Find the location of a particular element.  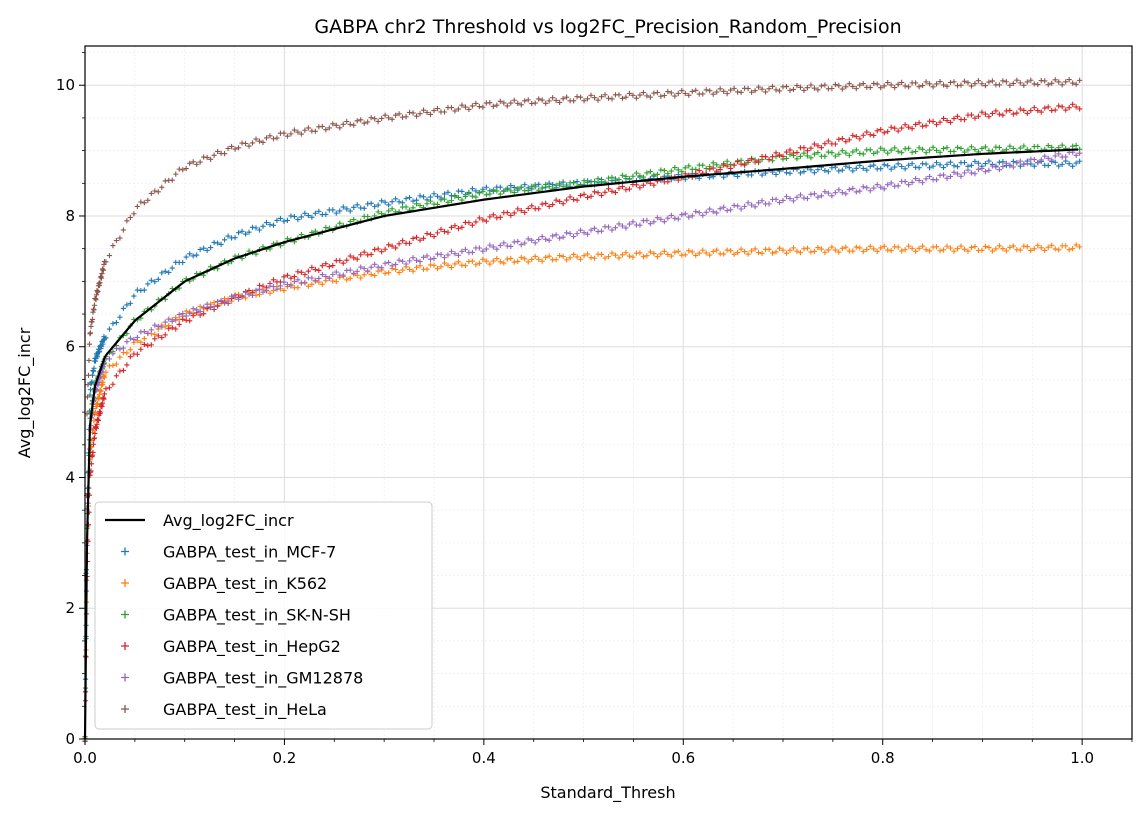

x-tick-label: 0.2 is located at coordinates (284, 758).